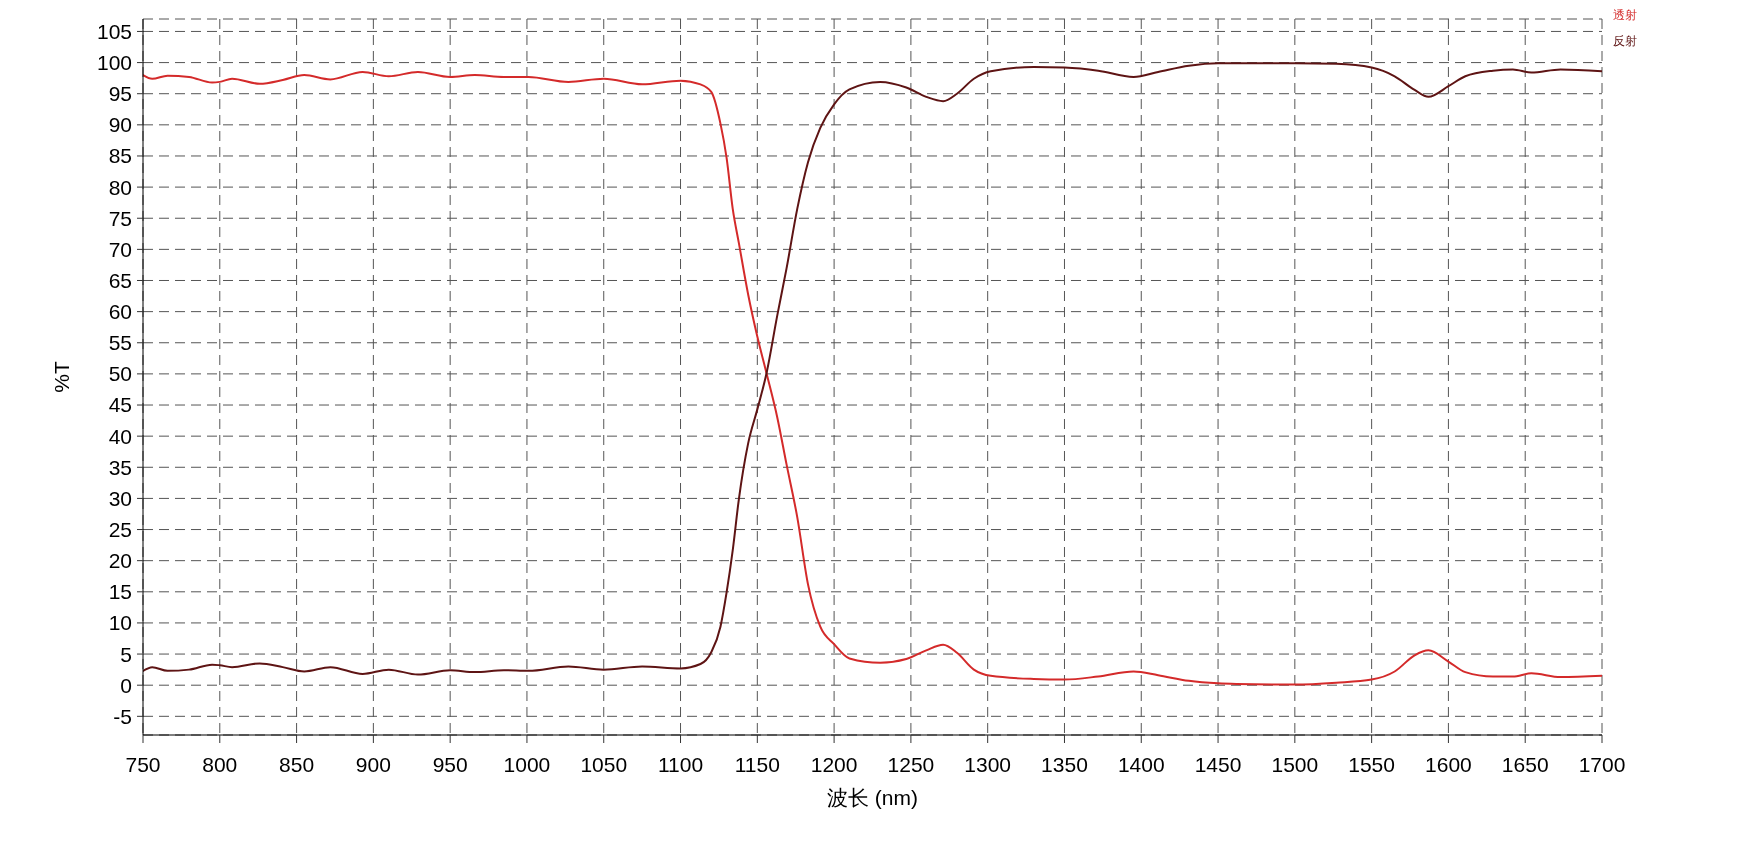 The height and width of the screenshot is (854, 1754). I want to click on y-tick-label: 30, so click(120, 498).